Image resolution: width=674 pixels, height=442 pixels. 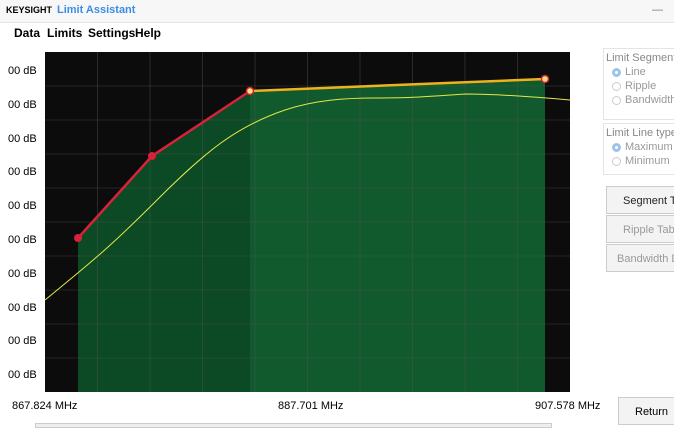 What do you see at coordinates (641, 86) in the screenshot?
I see `option-label: Ripple` at bounding box center [641, 86].